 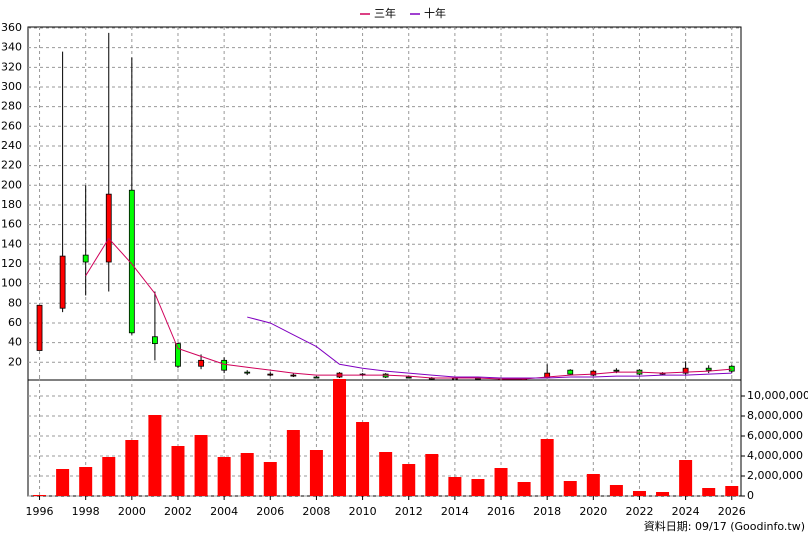 What do you see at coordinates (750, 495) in the screenshot?
I see `y-tick-label: 0` at bounding box center [750, 495].